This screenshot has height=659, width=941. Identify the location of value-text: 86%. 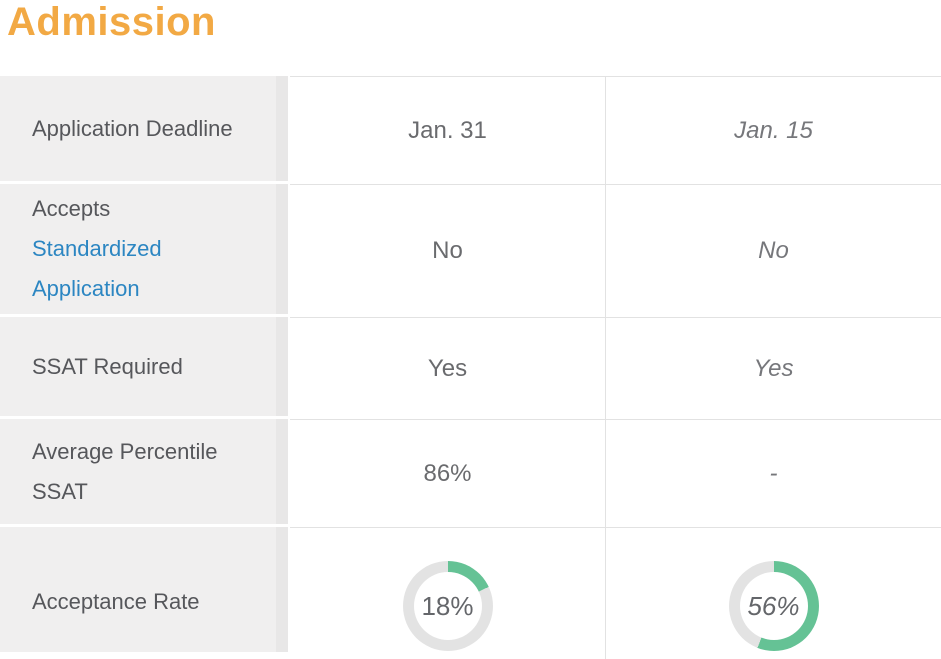
(447, 473).